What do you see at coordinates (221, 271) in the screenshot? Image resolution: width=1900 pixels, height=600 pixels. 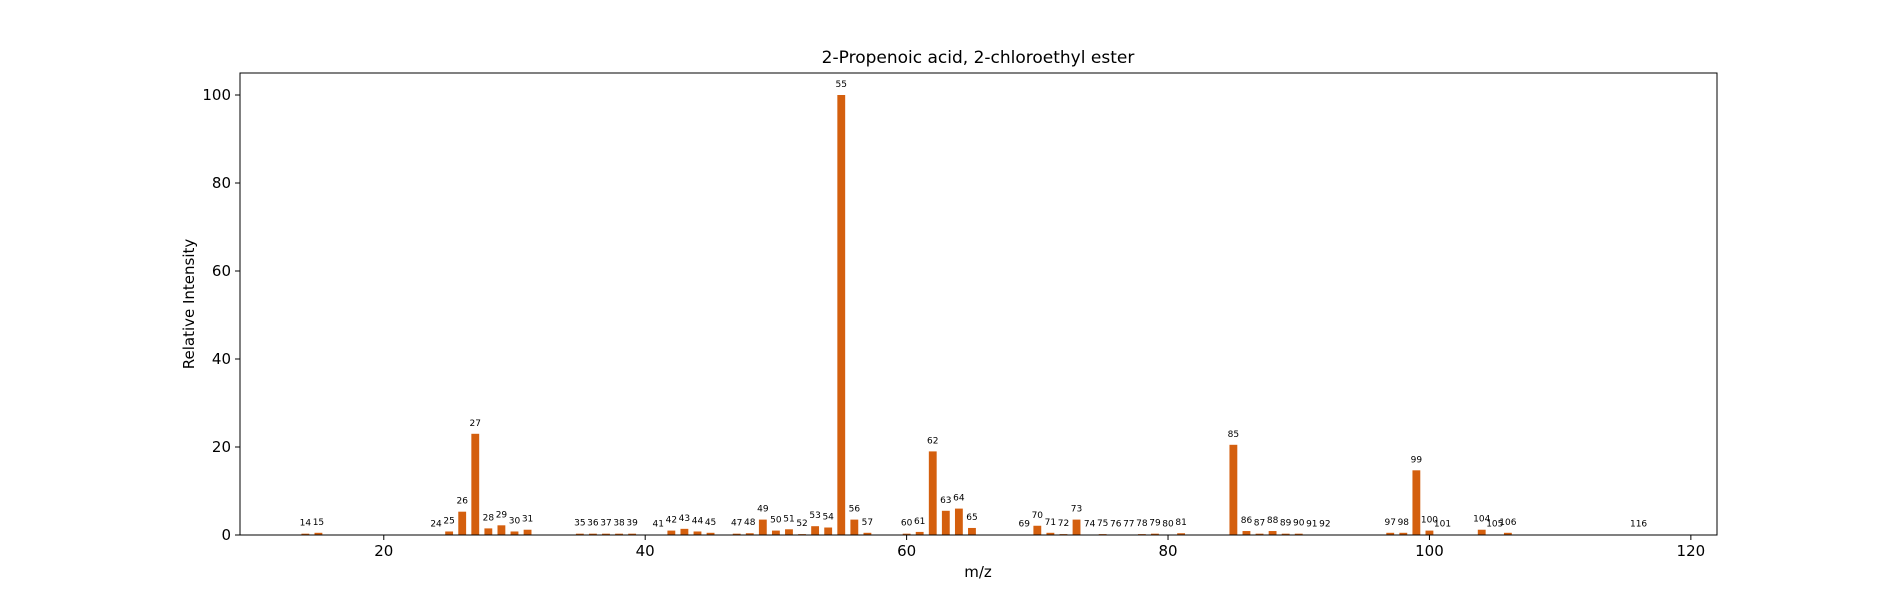 I see `y-tick-label: 60` at bounding box center [221, 271].